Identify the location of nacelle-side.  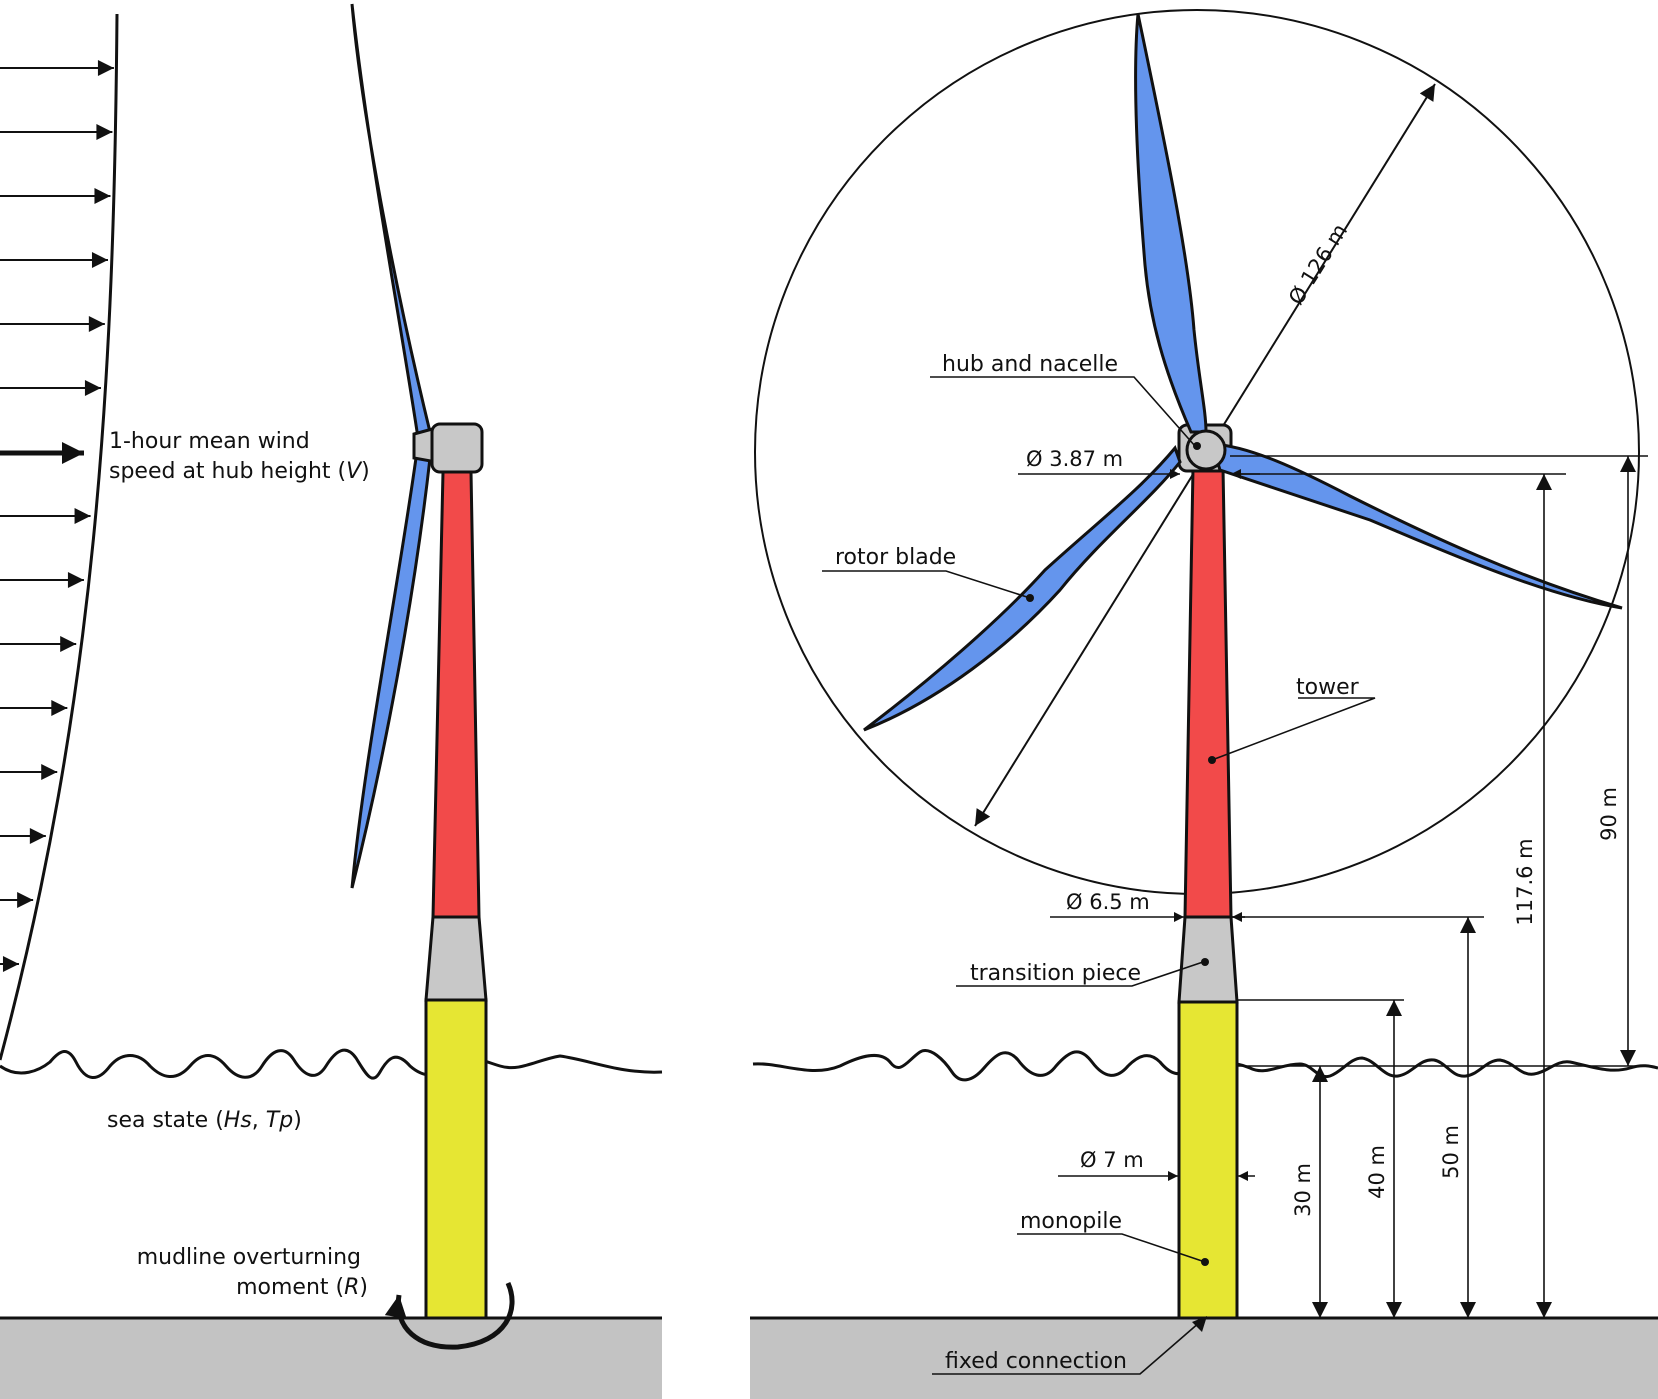
(457, 448).